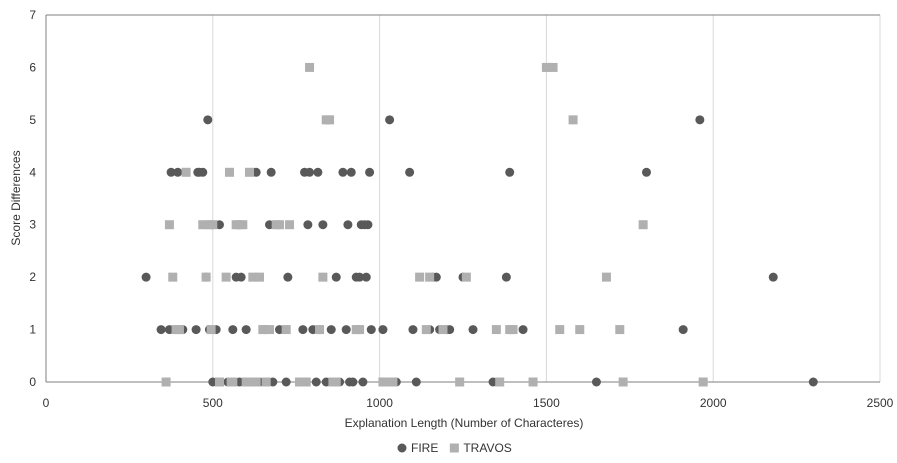  Describe the element at coordinates (880, 403) in the screenshot. I see `x-tick-label: 2500` at that location.